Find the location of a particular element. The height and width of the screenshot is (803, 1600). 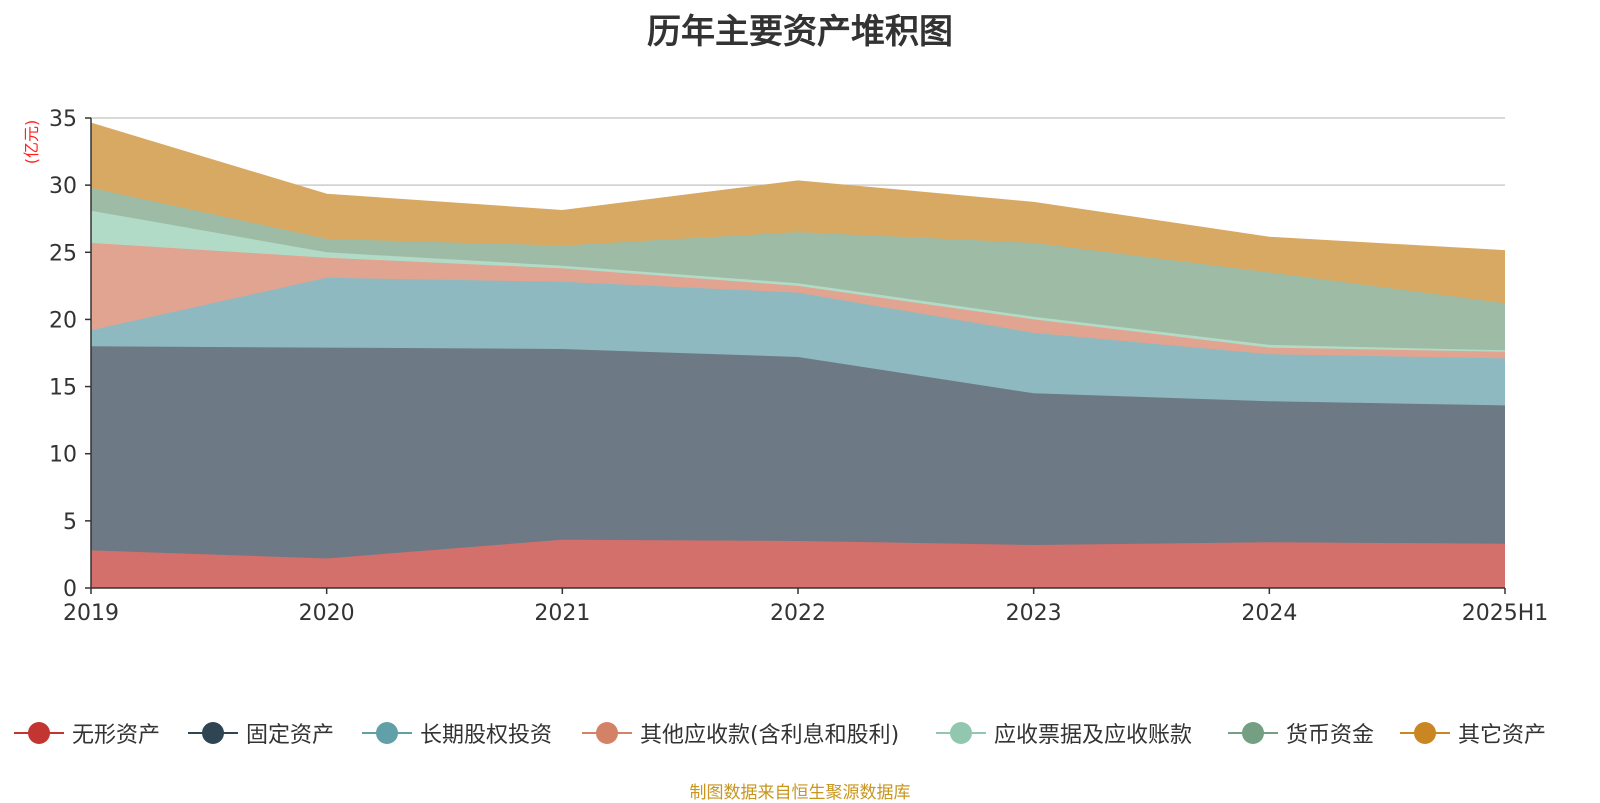

legend-item-5: 货币资金 is located at coordinates (1301, 733).